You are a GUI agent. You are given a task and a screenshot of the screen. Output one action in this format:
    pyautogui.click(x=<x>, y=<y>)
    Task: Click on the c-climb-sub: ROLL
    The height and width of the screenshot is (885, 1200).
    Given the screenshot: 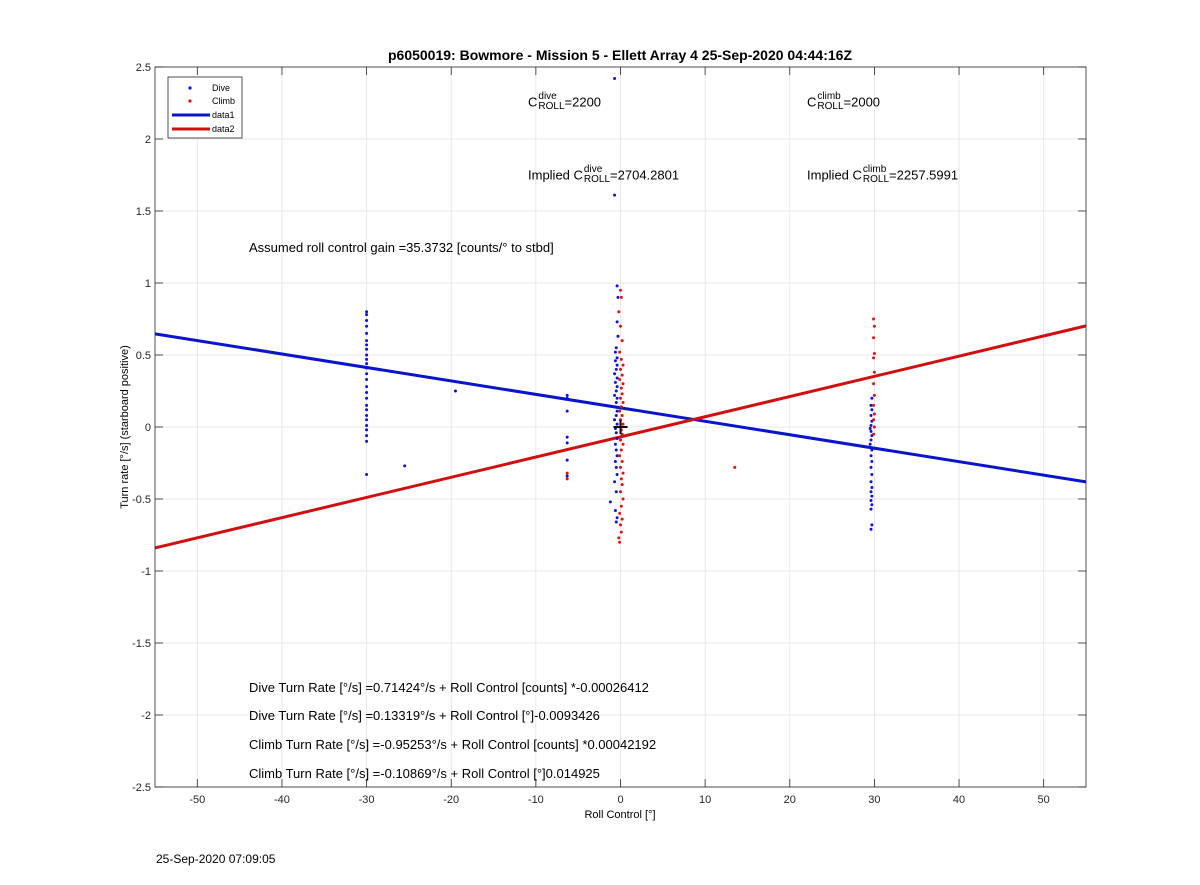 What is the action you would take?
    pyautogui.click(x=830, y=106)
    